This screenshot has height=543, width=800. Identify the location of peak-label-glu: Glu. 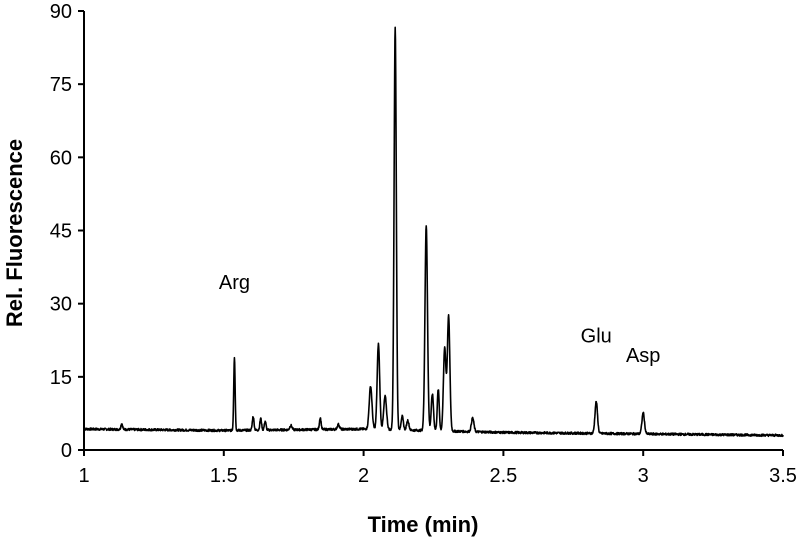
(596, 337).